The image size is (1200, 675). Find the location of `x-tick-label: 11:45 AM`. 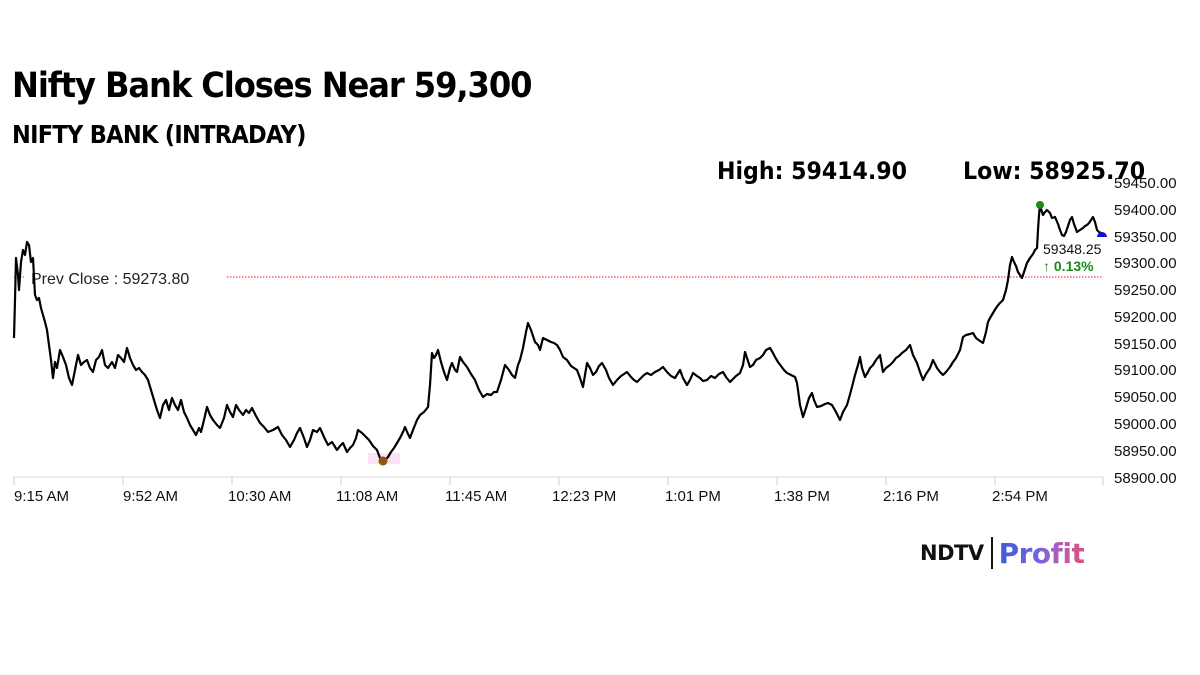

x-tick-label: 11:45 AM is located at coordinates (476, 496).